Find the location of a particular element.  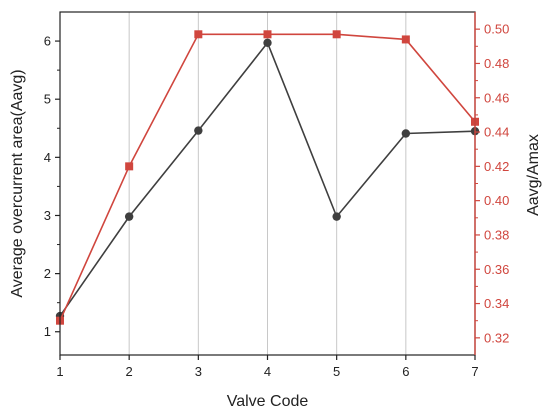

y-right-tick-label: 0.36 is located at coordinates (496, 269).